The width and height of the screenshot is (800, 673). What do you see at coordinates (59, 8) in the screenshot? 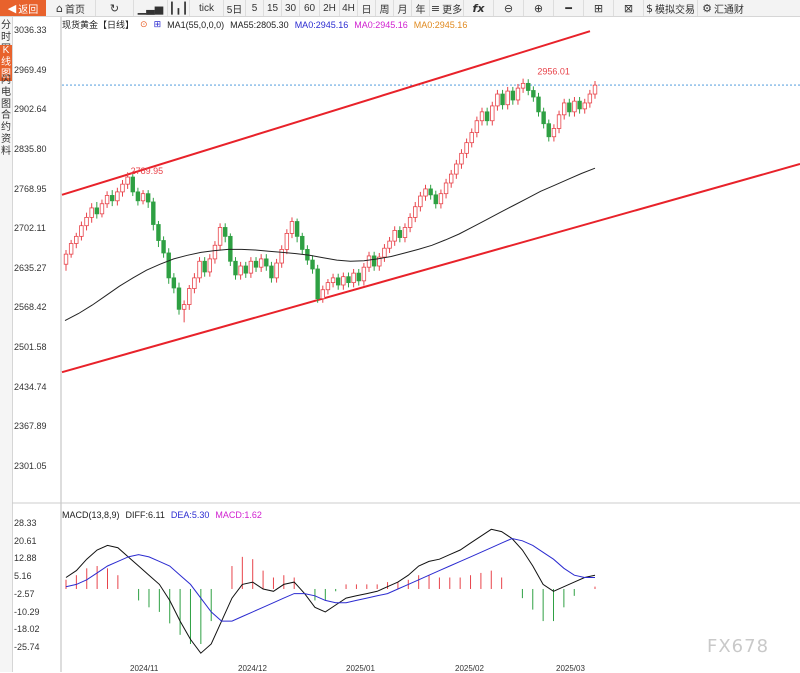
I see `home-icon: ⌂` at bounding box center [59, 8].